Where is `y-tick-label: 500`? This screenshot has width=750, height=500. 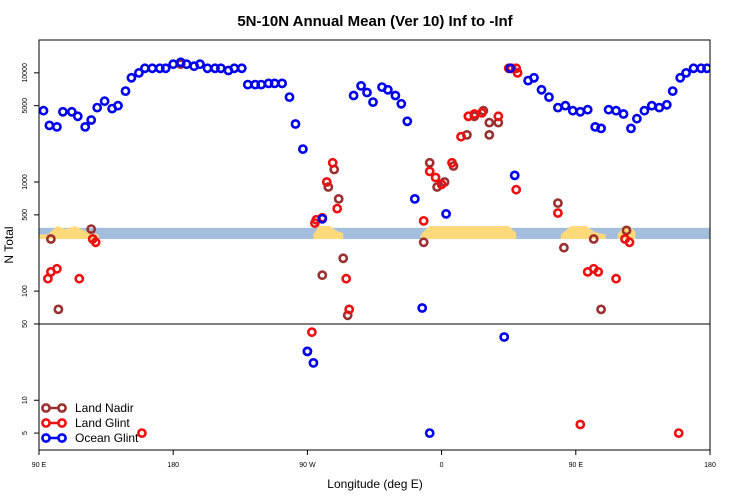 y-tick-label: 500 is located at coordinates (25, 215).